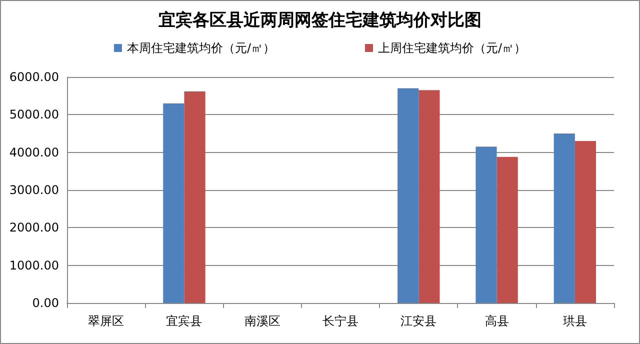 The height and width of the screenshot is (344, 640). I want to click on x-tick-label: 宜宾县, so click(184, 321).